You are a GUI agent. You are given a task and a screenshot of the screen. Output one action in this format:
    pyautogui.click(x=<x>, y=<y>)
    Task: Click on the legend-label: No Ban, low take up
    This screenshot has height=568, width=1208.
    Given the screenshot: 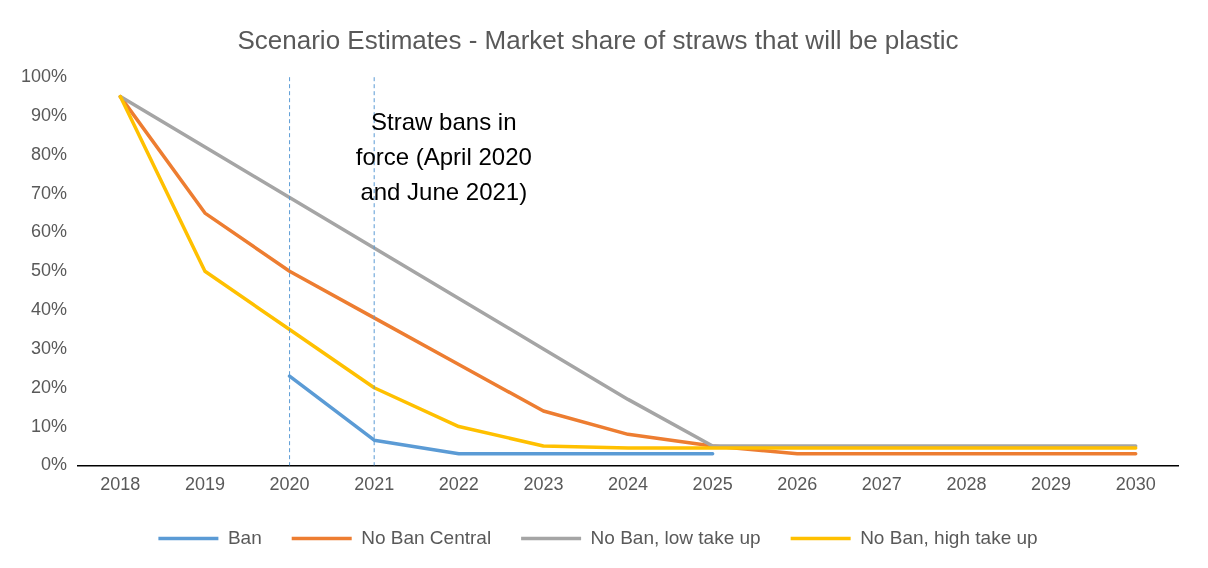 What is the action you would take?
    pyautogui.click(x=675, y=537)
    